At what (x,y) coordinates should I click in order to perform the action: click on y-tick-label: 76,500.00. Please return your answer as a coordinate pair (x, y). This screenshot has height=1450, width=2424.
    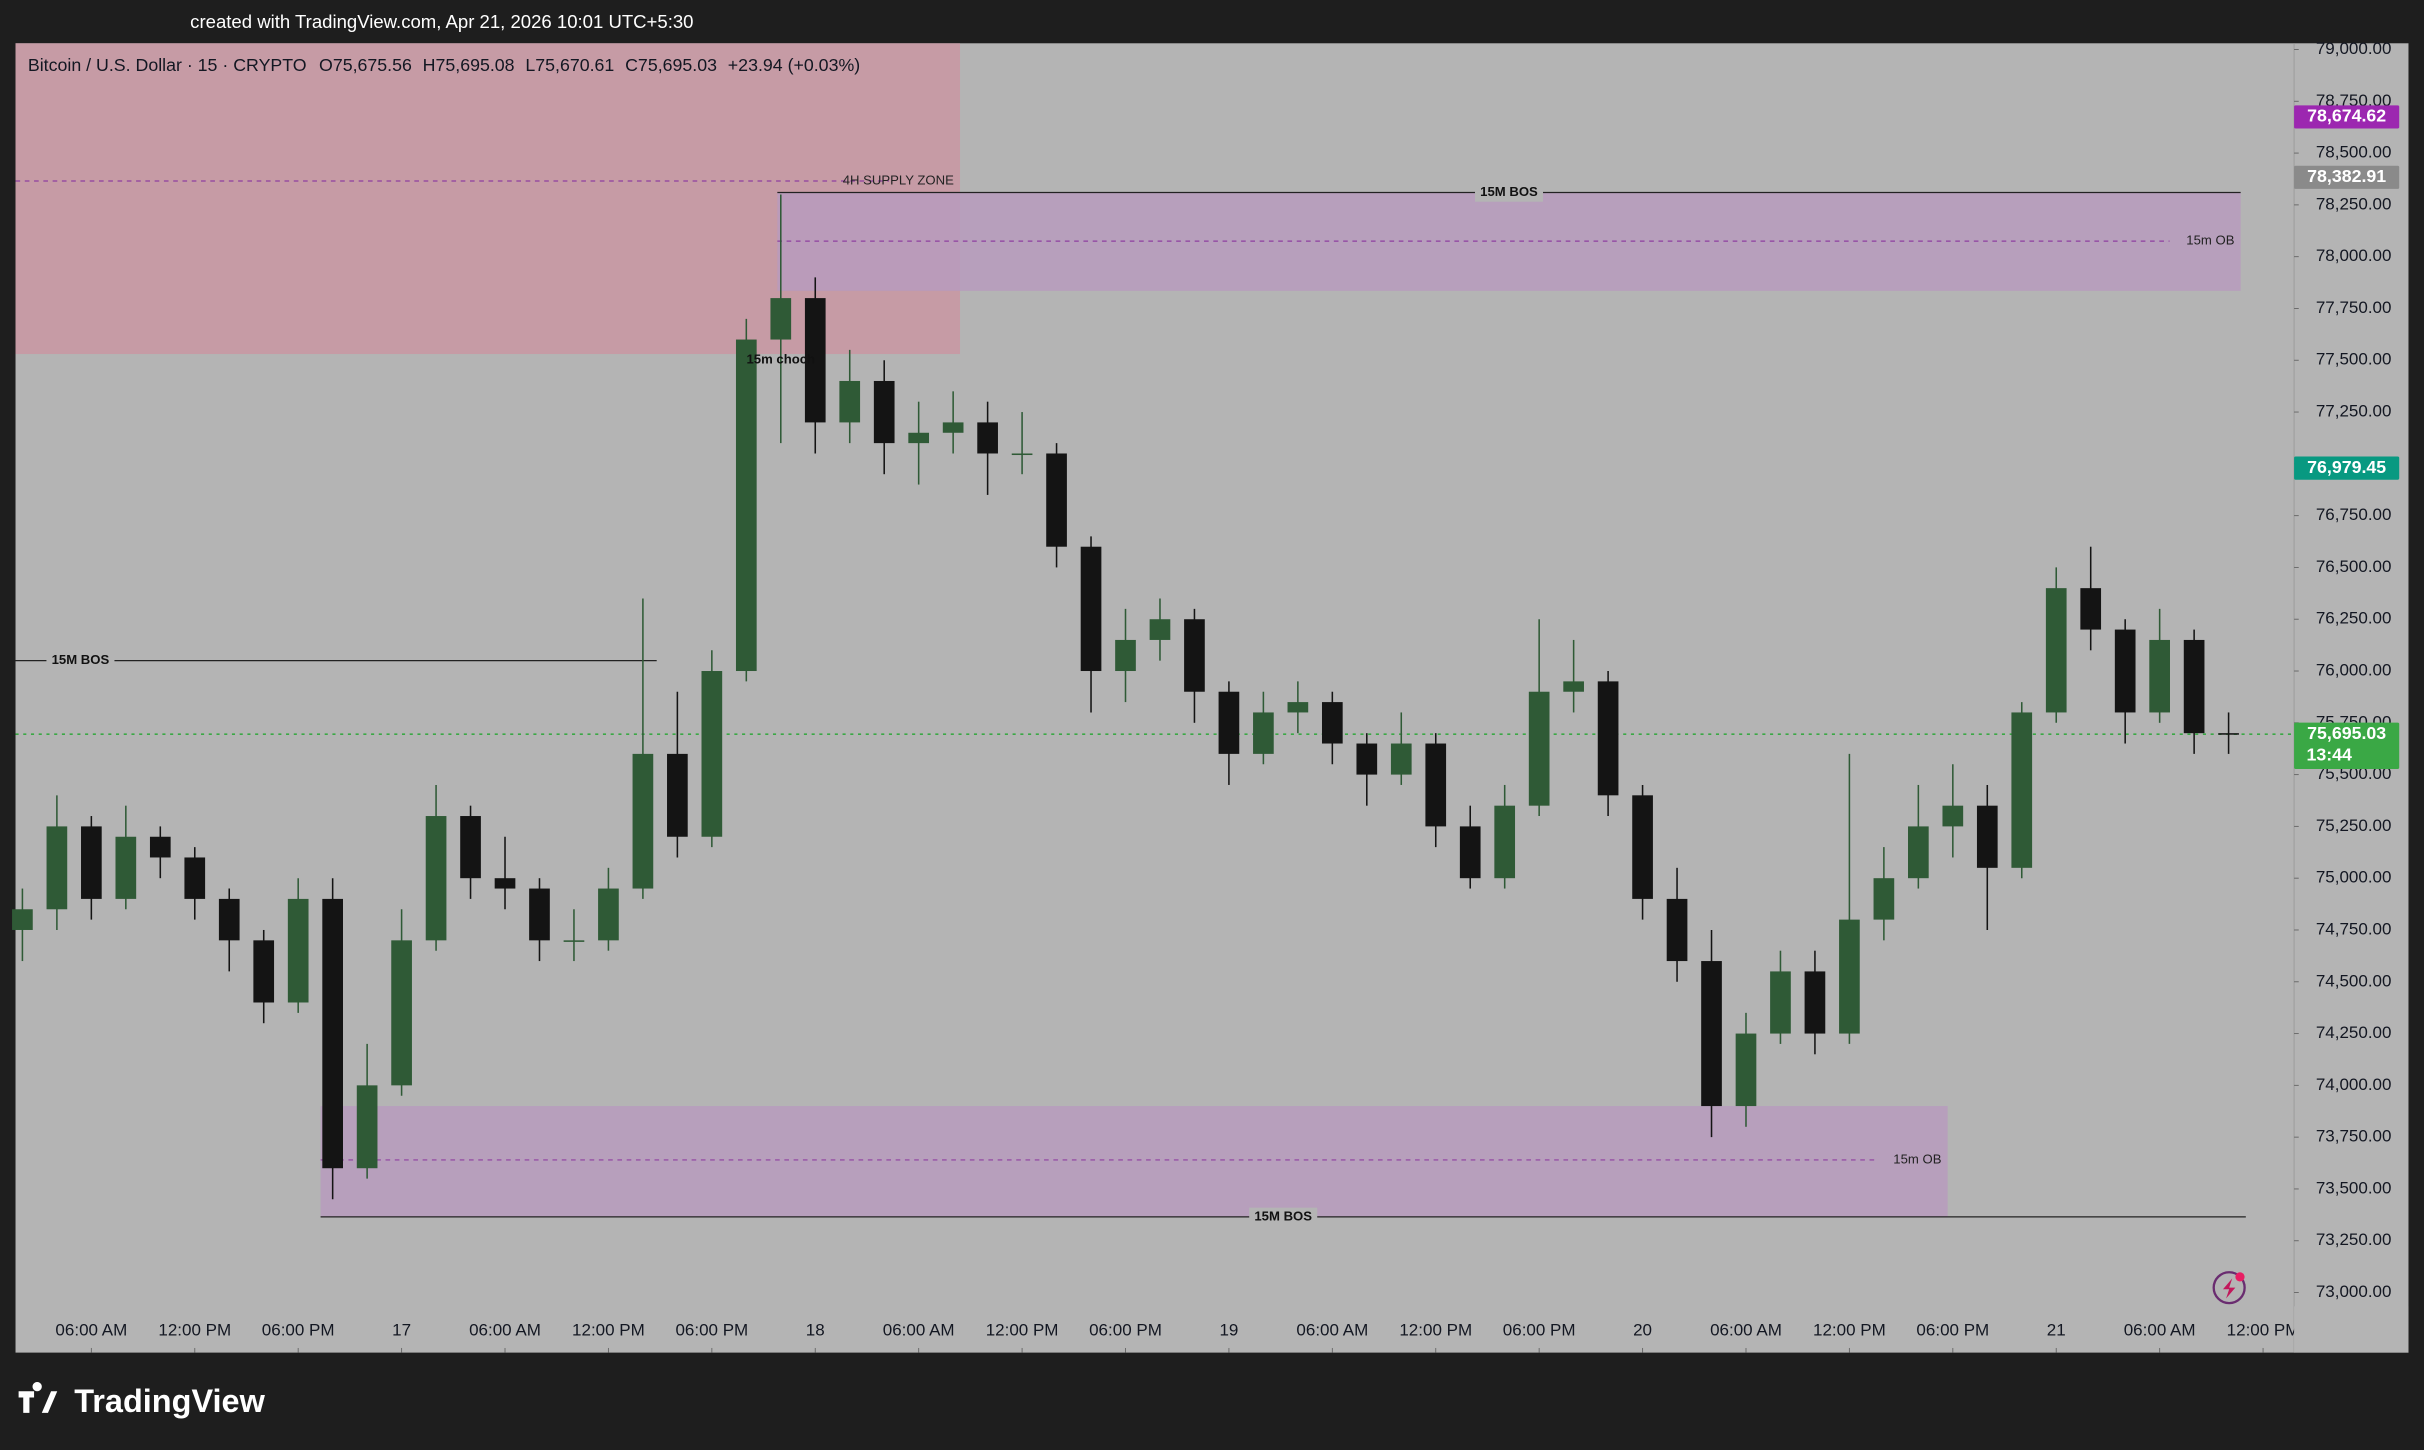
    Looking at the image, I should click on (2354, 566).